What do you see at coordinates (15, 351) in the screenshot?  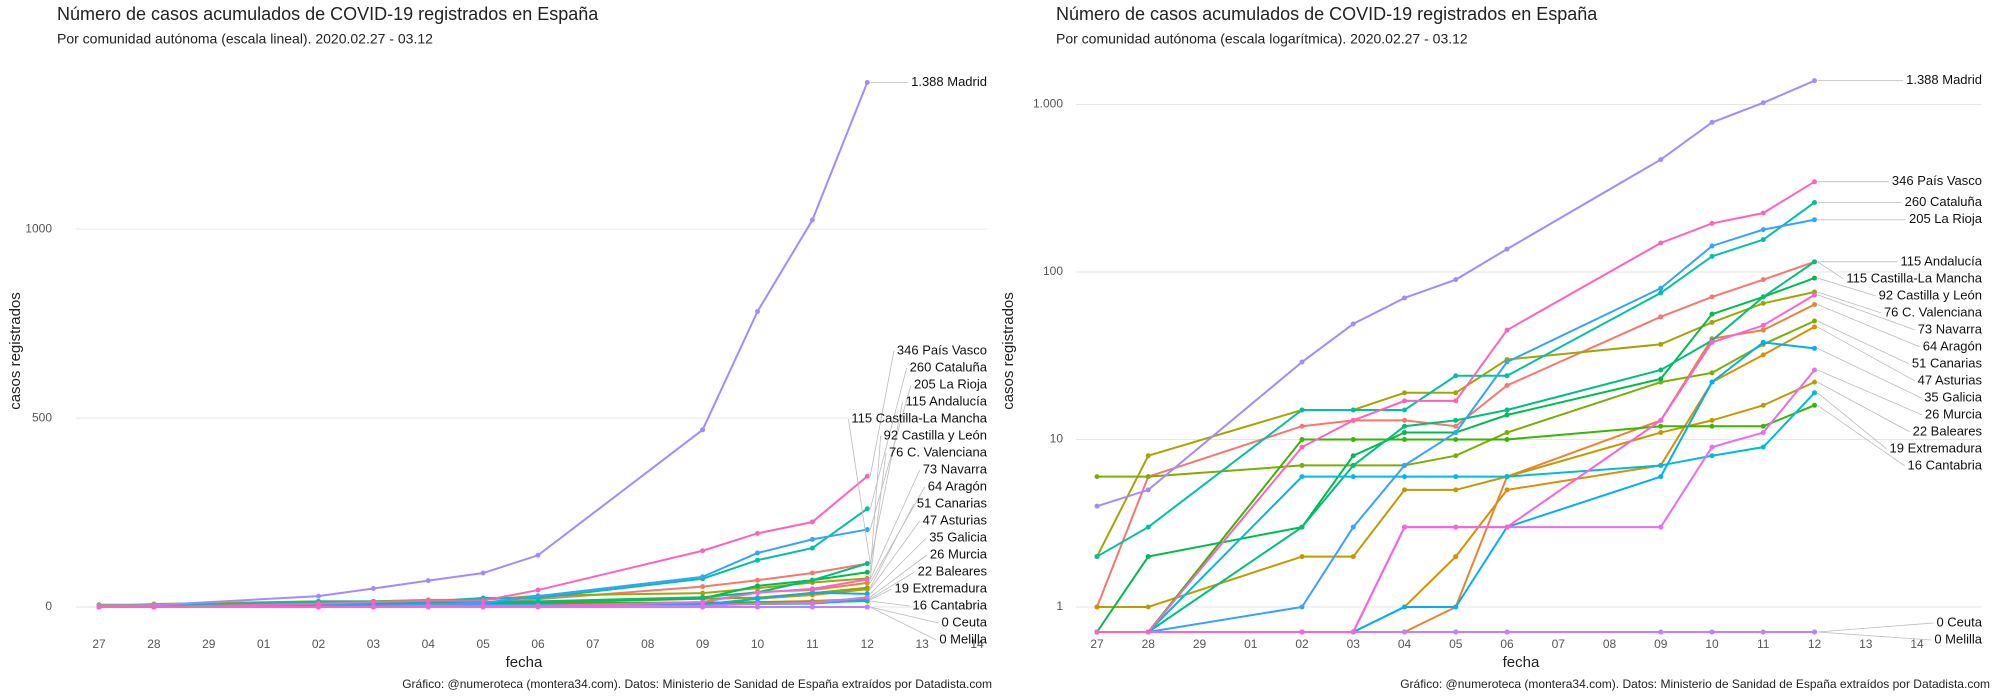 I see `y-axis-label: casos registrados` at bounding box center [15, 351].